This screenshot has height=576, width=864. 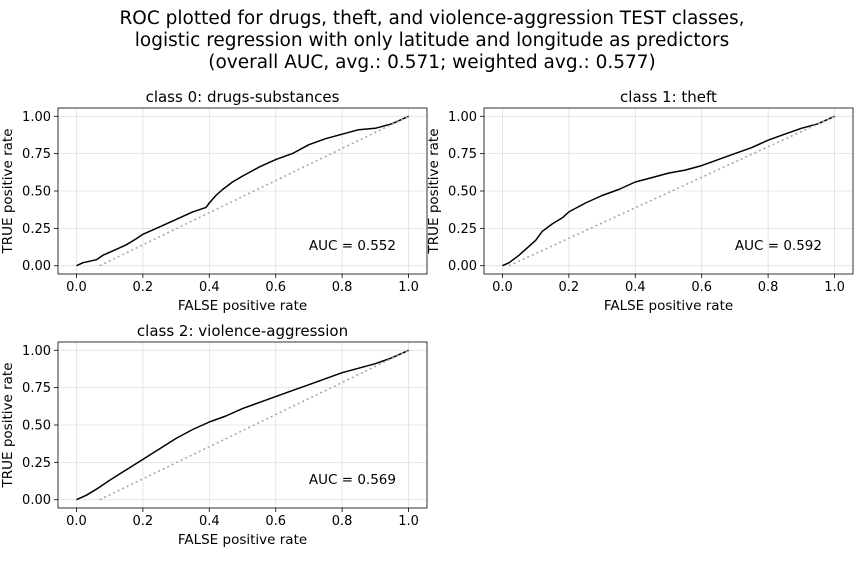 I want to click on auc-annotation: AUC = 0.552, so click(x=352, y=246).